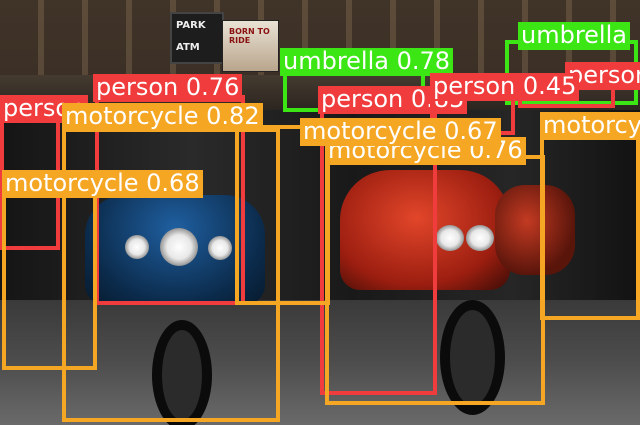 The width and height of the screenshot is (640, 425). Describe the element at coordinates (249, 36) in the screenshot. I see `poster-text: BORN TO RIDE` at that location.